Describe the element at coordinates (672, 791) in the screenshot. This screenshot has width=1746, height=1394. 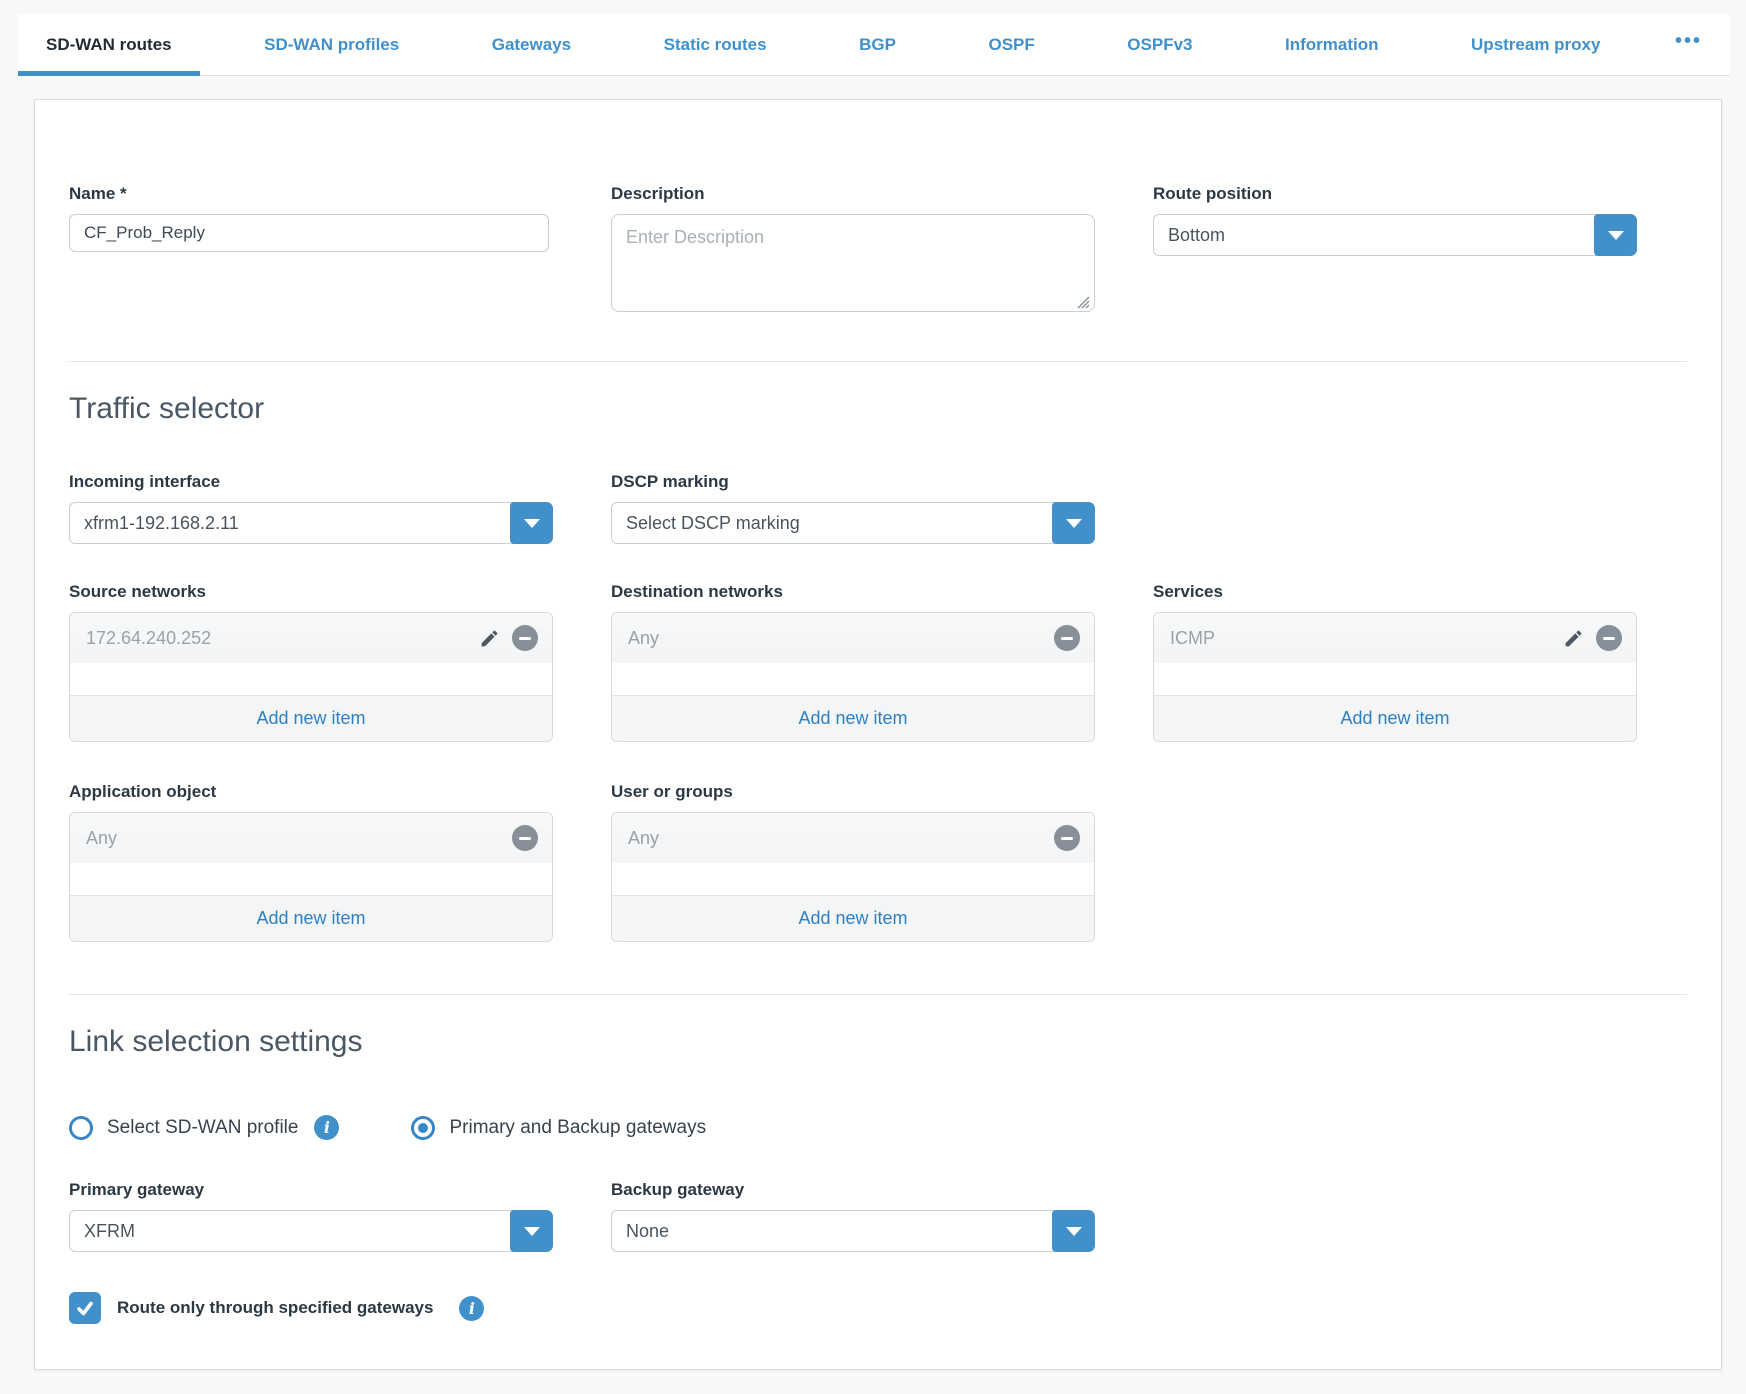
I see `user-or-groups-label: User or groups` at that location.